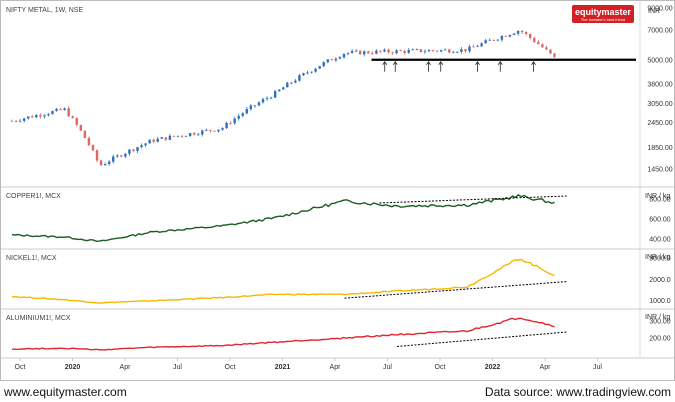 The width and height of the screenshot is (675, 402). Describe the element at coordinates (660, 301) in the screenshot. I see `pane3-y-tick-label: 1000.0` at that location.